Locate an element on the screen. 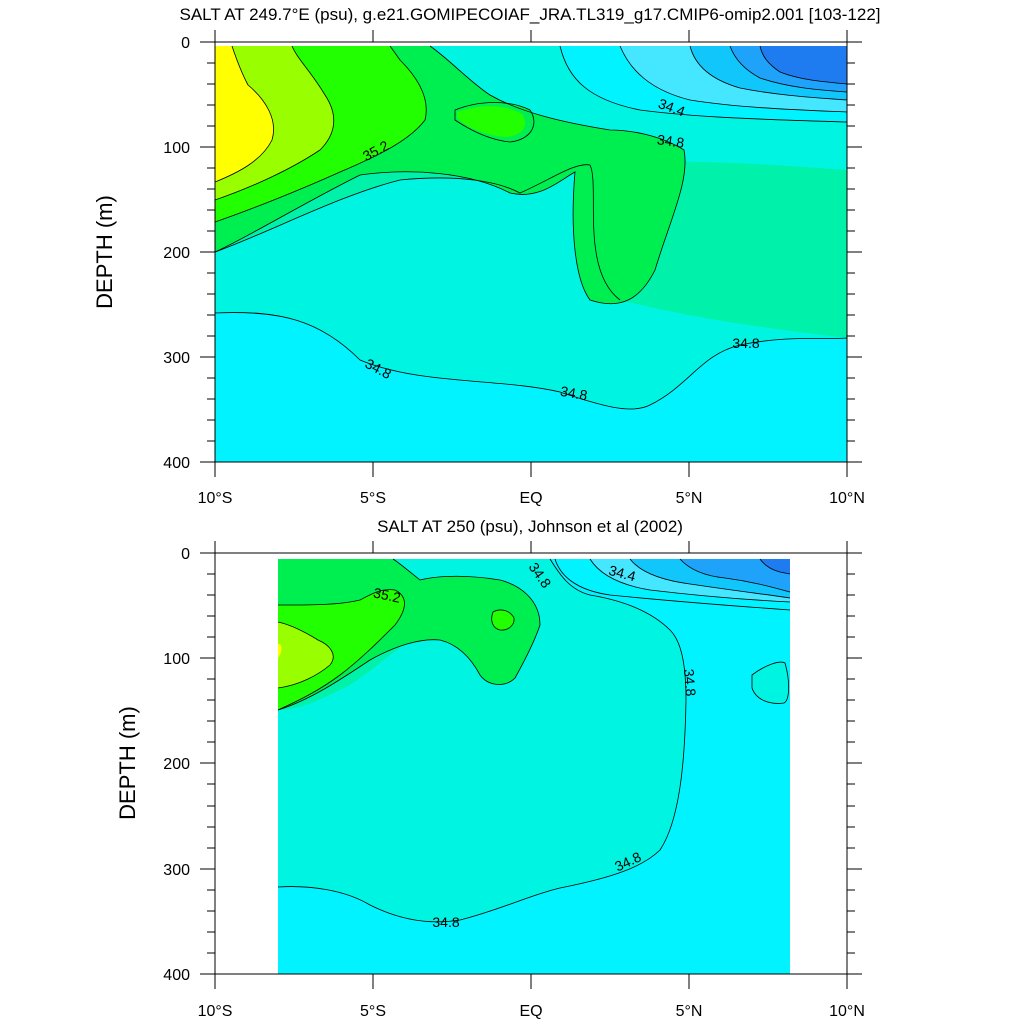 This screenshot has width=1024, height=1024. fill-34-6-lens is located at coordinates (770, 683).